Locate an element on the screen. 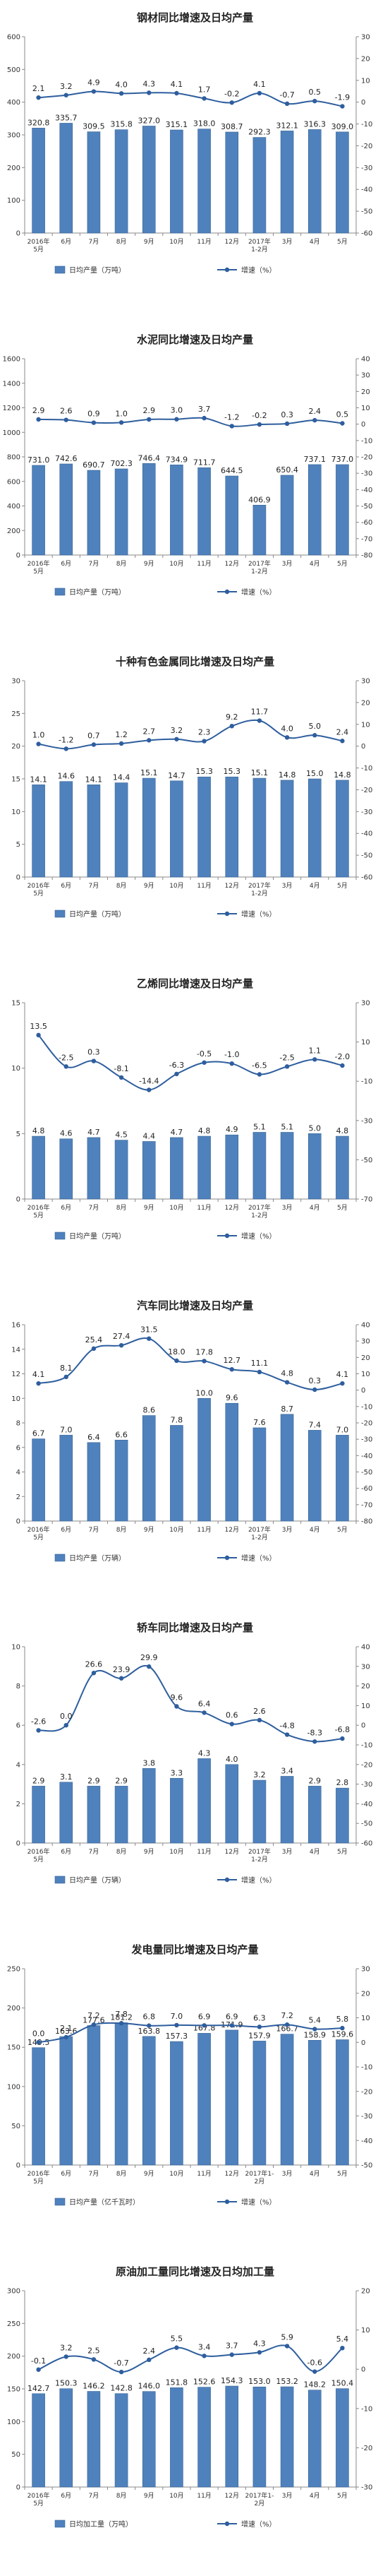 This screenshot has width=390, height=2576. bar-value-label: 4.0 is located at coordinates (232, 1759).